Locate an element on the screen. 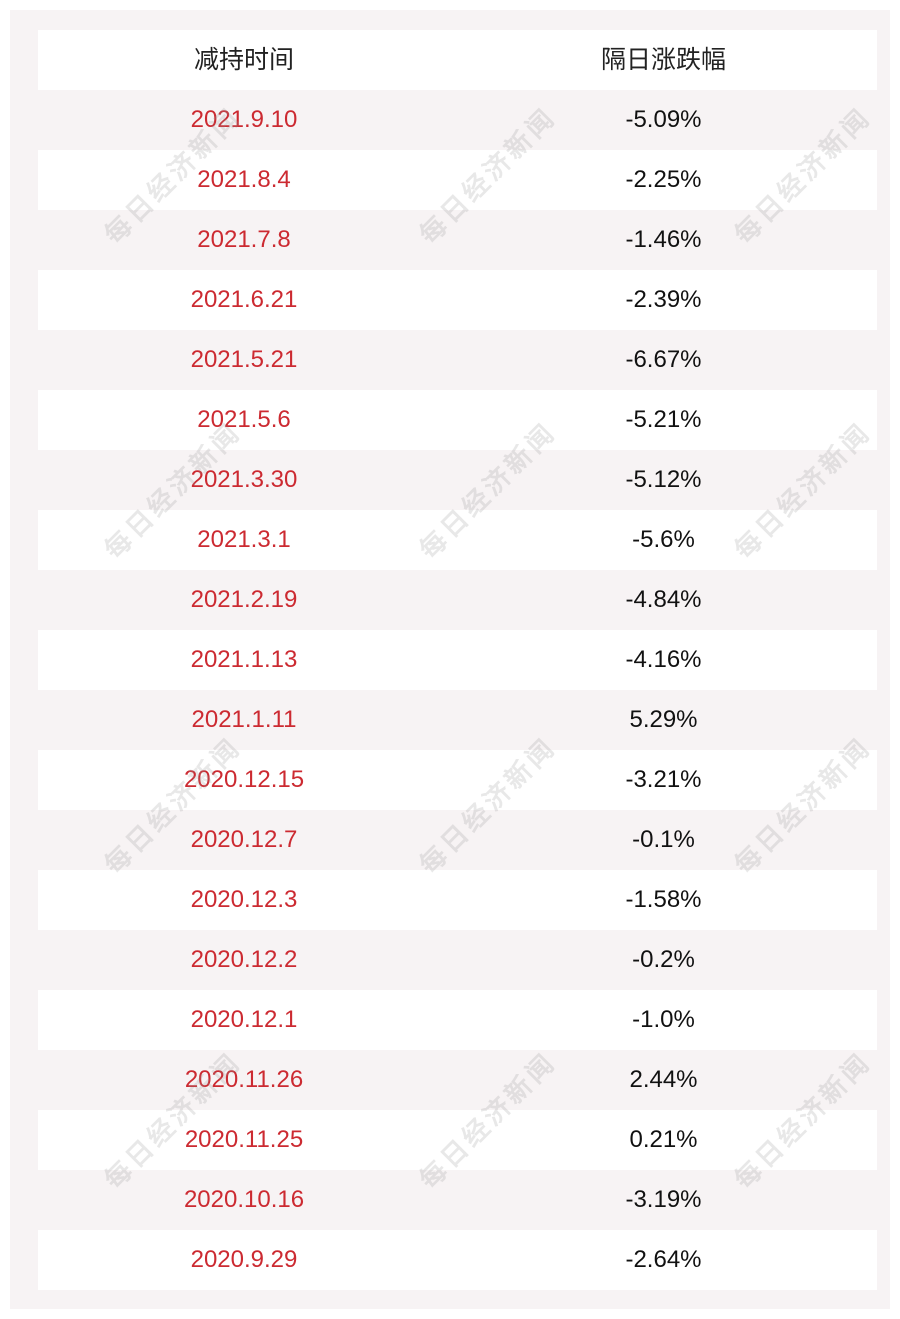 This screenshot has height=1319, width=900. change-cell: -2.64% is located at coordinates (663, 1259).